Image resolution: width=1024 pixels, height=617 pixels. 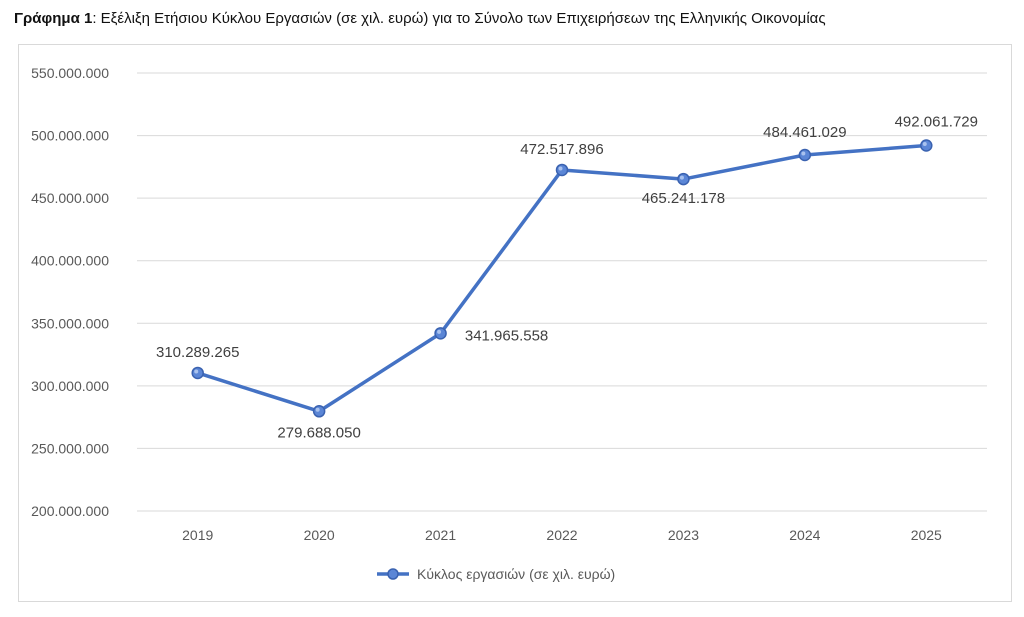 I want to click on data-label: 310.289.265, so click(x=197, y=352).